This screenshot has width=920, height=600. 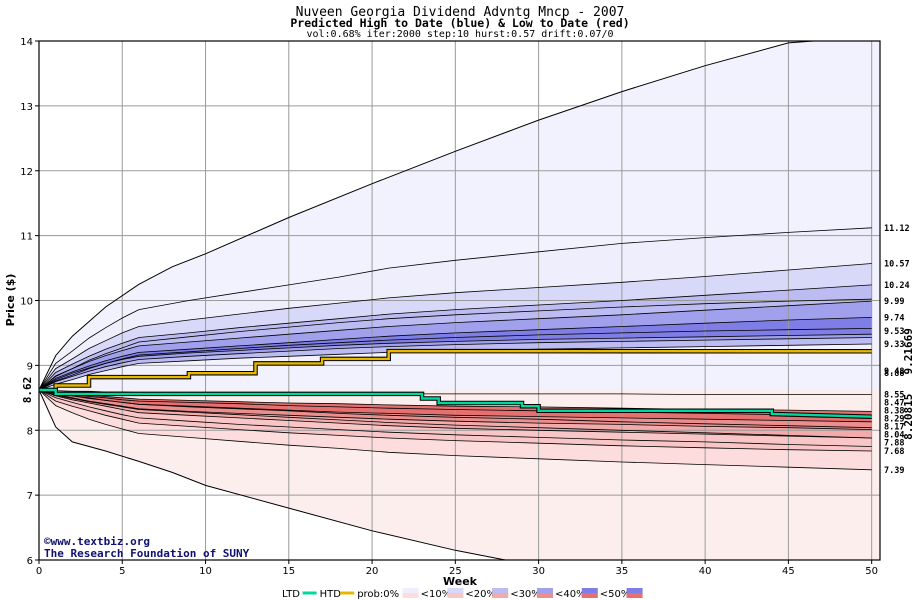 What do you see at coordinates (871, 571) in the screenshot?
I see `x-tick-label: 50` at bounding box center [871, 571].